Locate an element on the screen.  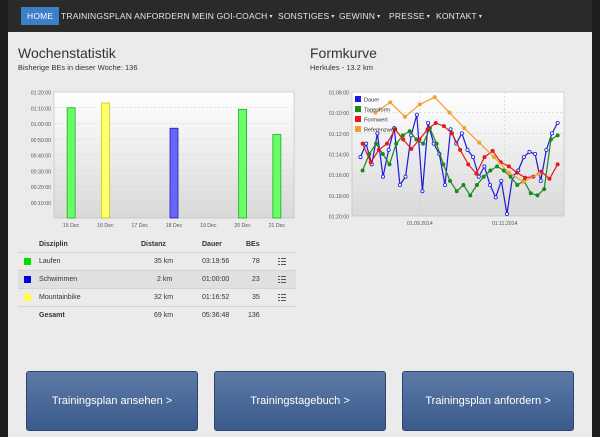
row-bes: 23 is located at coordinates (256, 279).